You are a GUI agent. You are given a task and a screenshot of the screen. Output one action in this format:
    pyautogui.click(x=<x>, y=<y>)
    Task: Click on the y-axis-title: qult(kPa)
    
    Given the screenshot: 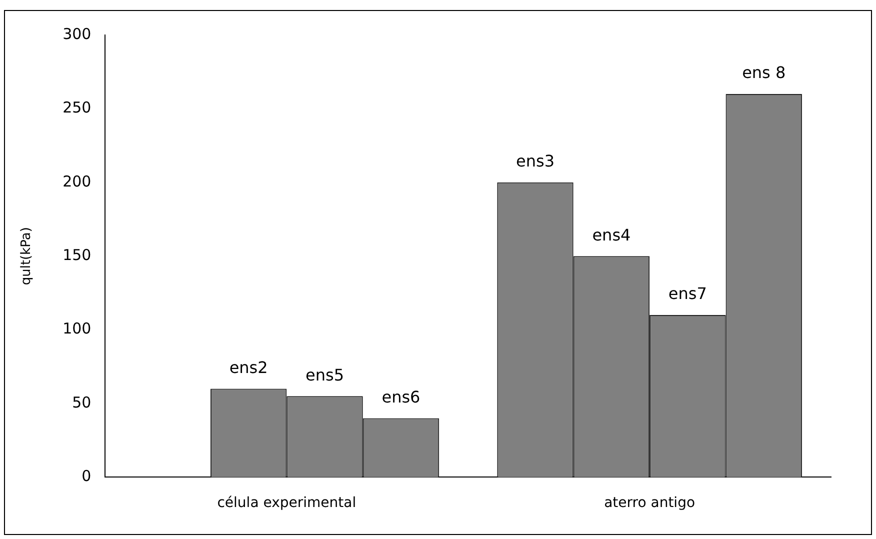 What is the action you would take?
    pyautogui.click(x=26, y=256)
    